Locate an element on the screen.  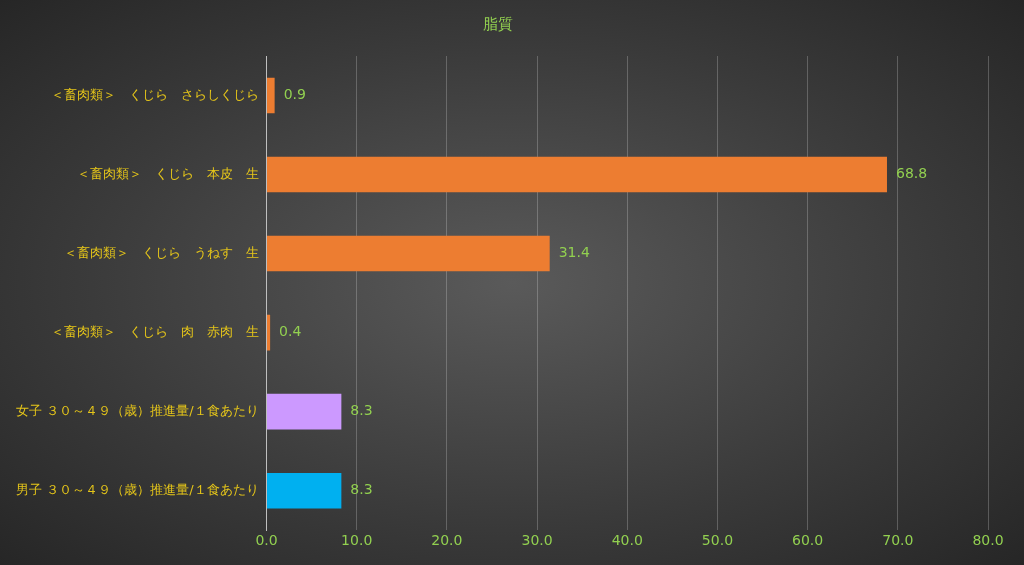
y-tick-label: ＜畜肉類＞ くじら 肉 赤肉 生 is located at coordinates (154, 331).